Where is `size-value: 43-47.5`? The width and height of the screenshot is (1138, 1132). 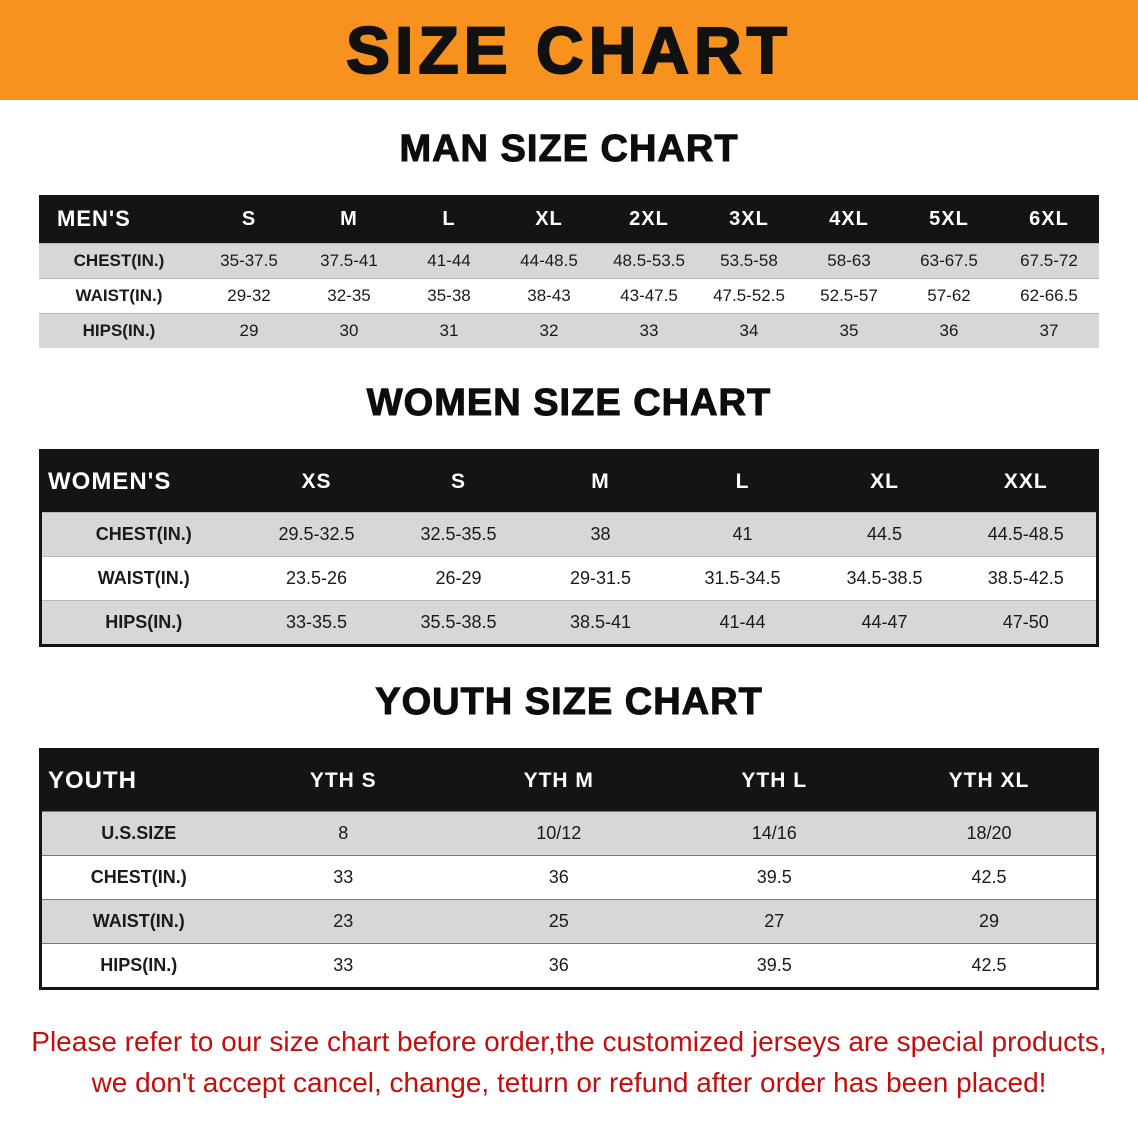 size-value: 43-47.5 is located at coordinates (649, 295).